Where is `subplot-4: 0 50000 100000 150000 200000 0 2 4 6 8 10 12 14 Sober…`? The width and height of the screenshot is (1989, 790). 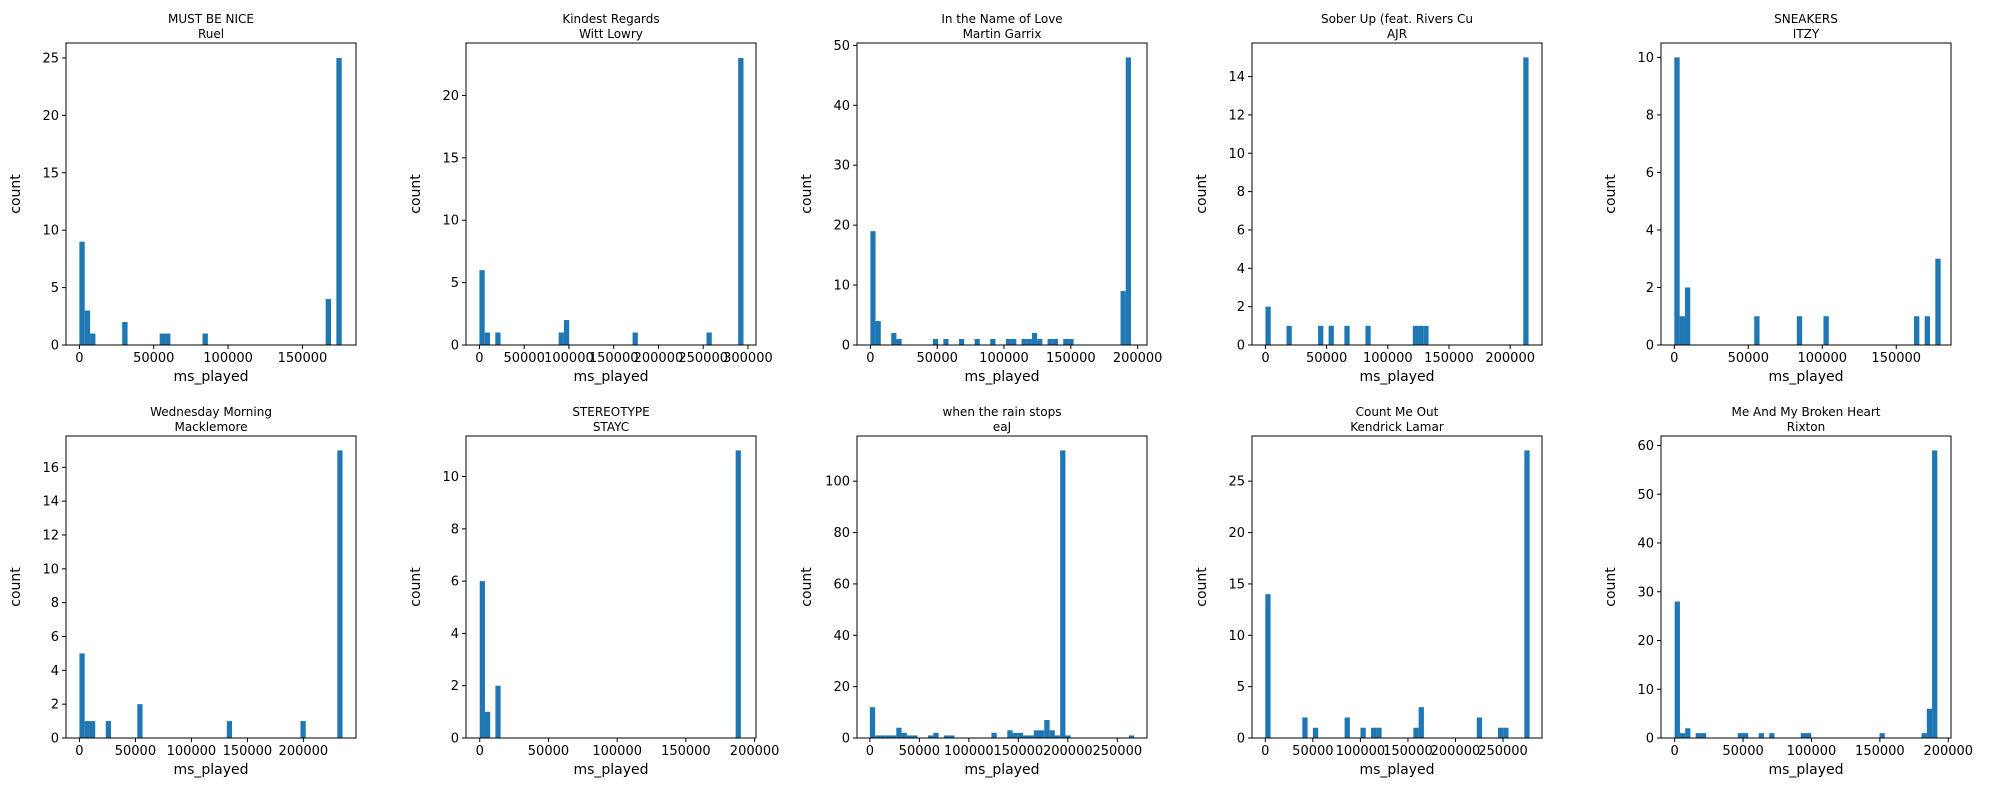 subplot-4: 0 50000 100000 150000 200000 0 2 4 6 8 10 12 14 Sober… is located at coordinates (1368, 198).